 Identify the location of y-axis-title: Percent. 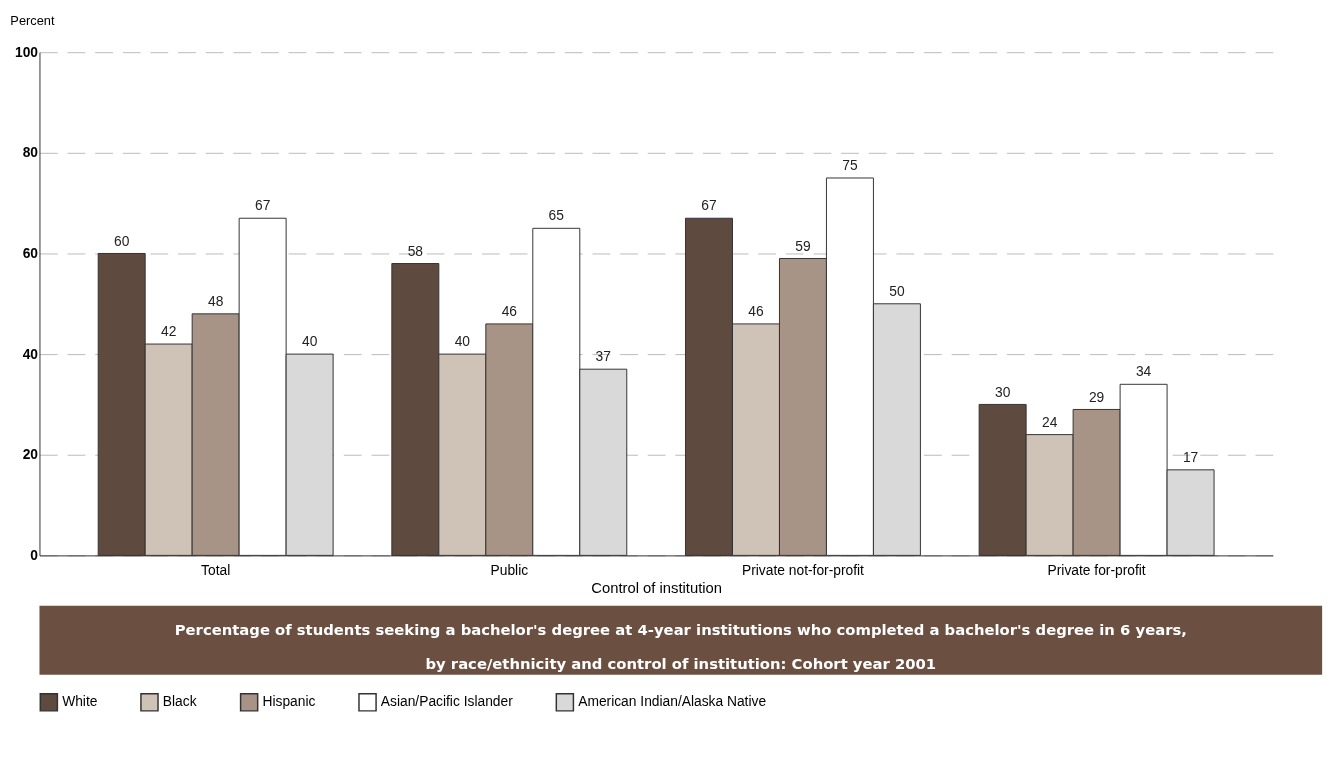
(32, 21).